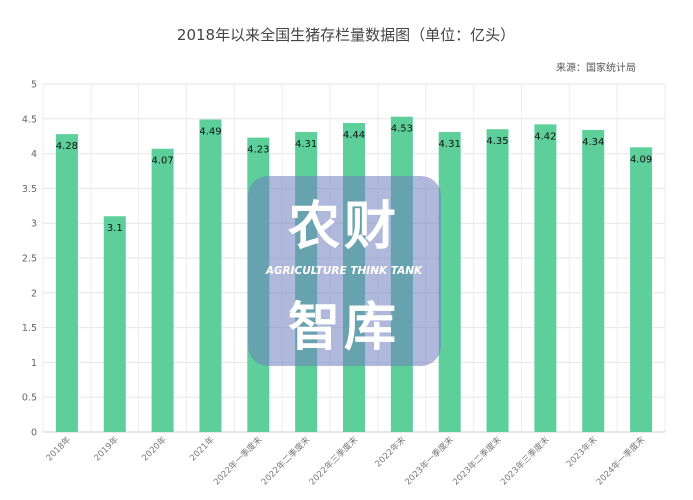 The width and height of the screenshot is (693, 500). What do you see at coordinates (29, 189) in the screenshot?
I see `y-tick-label: 3.5` at bounding box center [29, 189].